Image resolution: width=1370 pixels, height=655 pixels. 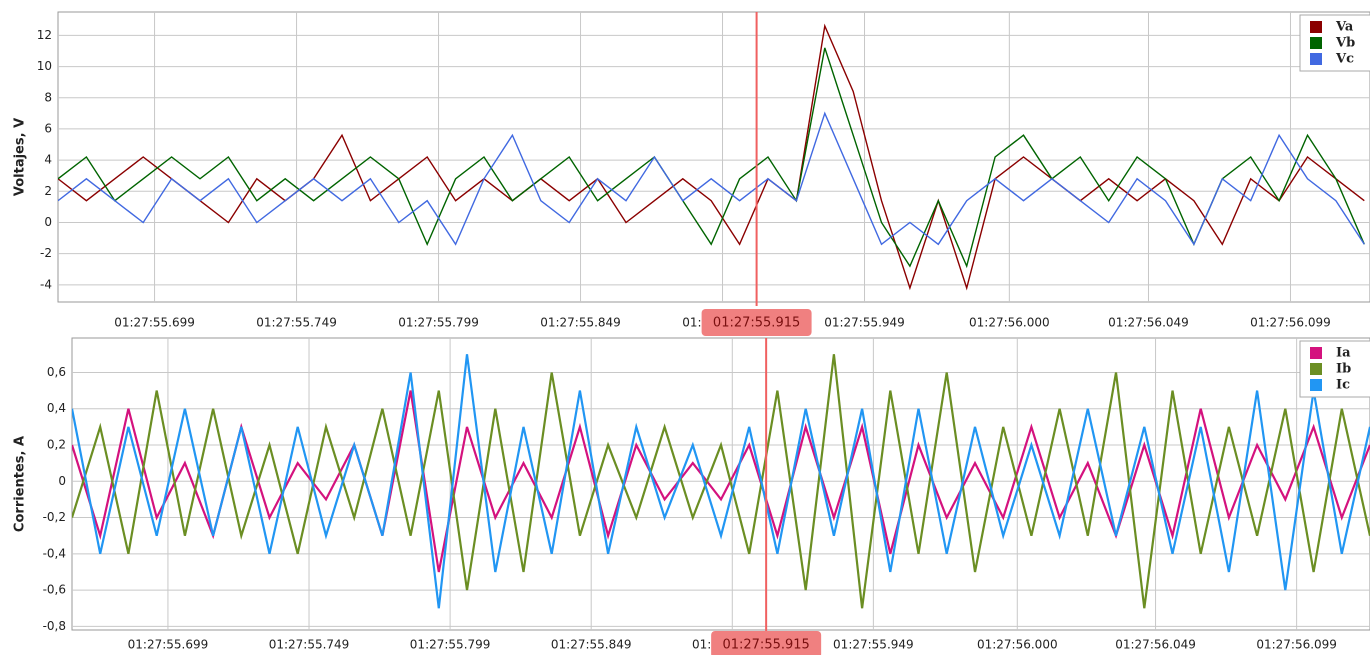 What do you see at coordinates (48, 128) in the screenshot?
I see `y-tick-label: 6` at bounding box center [48, 128].